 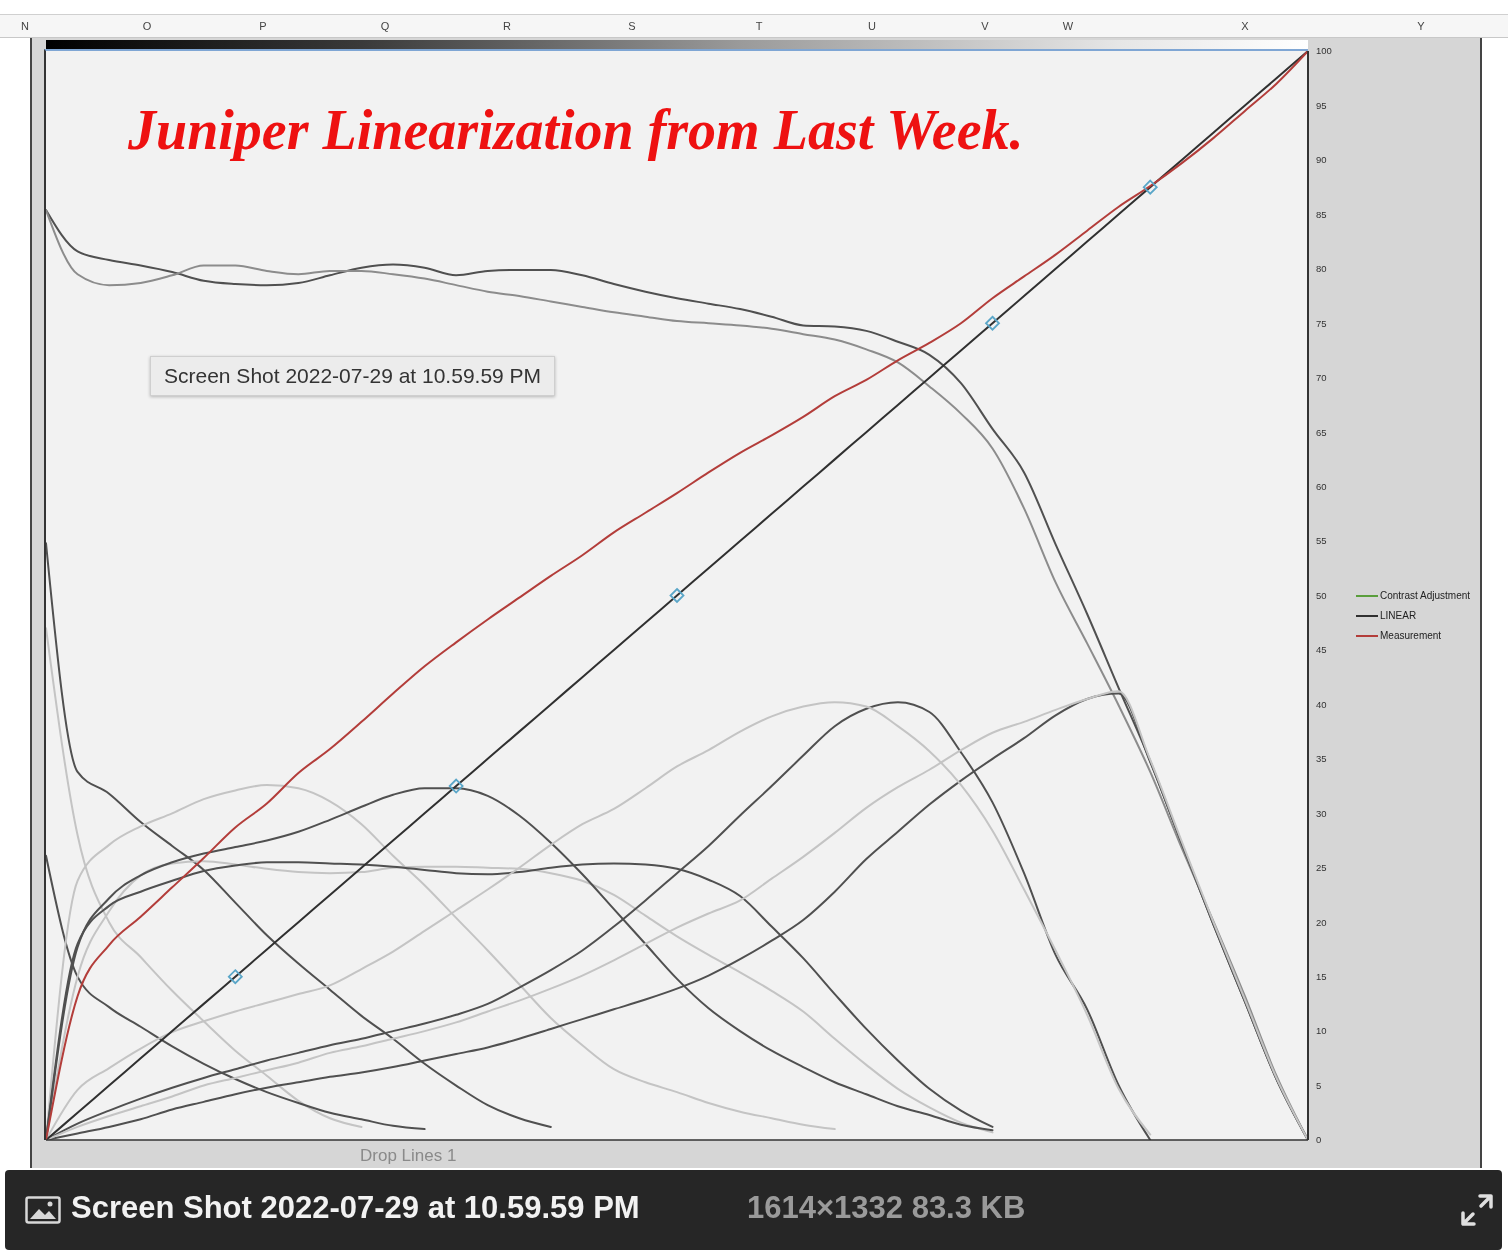 I want to click on y-tick-label: 95, so click(x=1321, y=105).